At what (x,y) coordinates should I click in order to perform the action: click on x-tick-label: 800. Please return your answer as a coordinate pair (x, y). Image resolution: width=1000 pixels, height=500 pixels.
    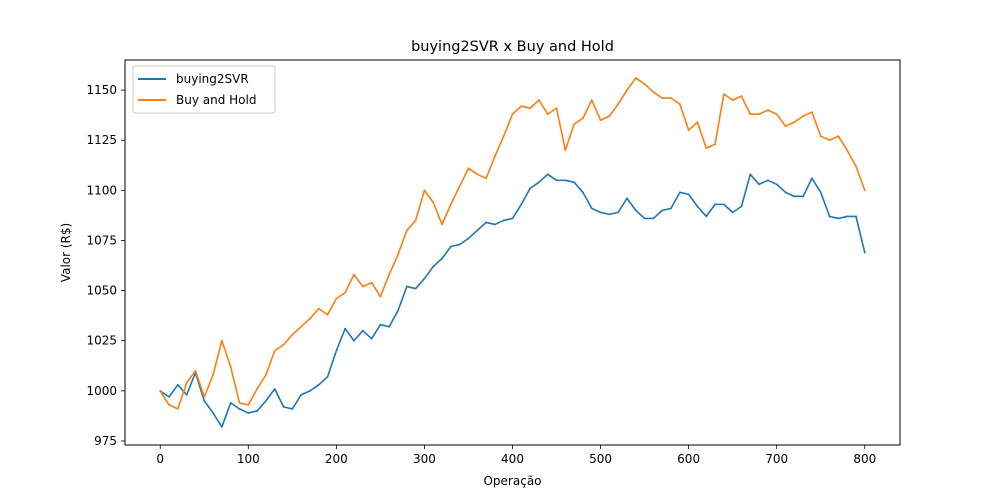
    Looking at the image, I should click on (864, 459).